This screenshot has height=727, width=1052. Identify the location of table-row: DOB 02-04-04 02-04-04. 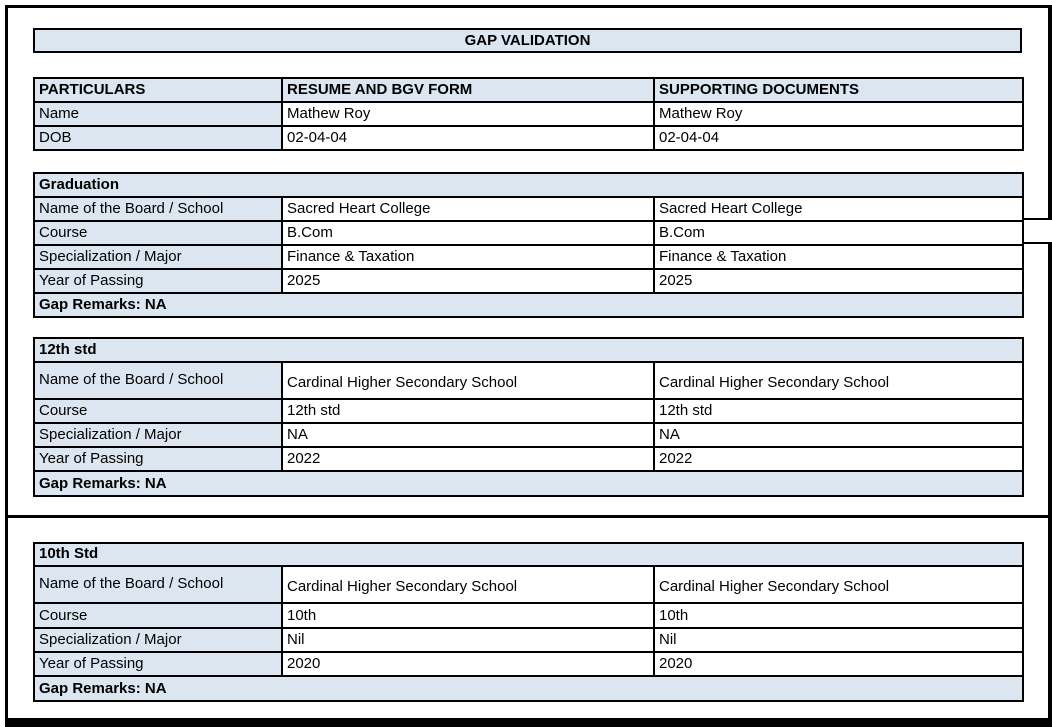
(528, 138).